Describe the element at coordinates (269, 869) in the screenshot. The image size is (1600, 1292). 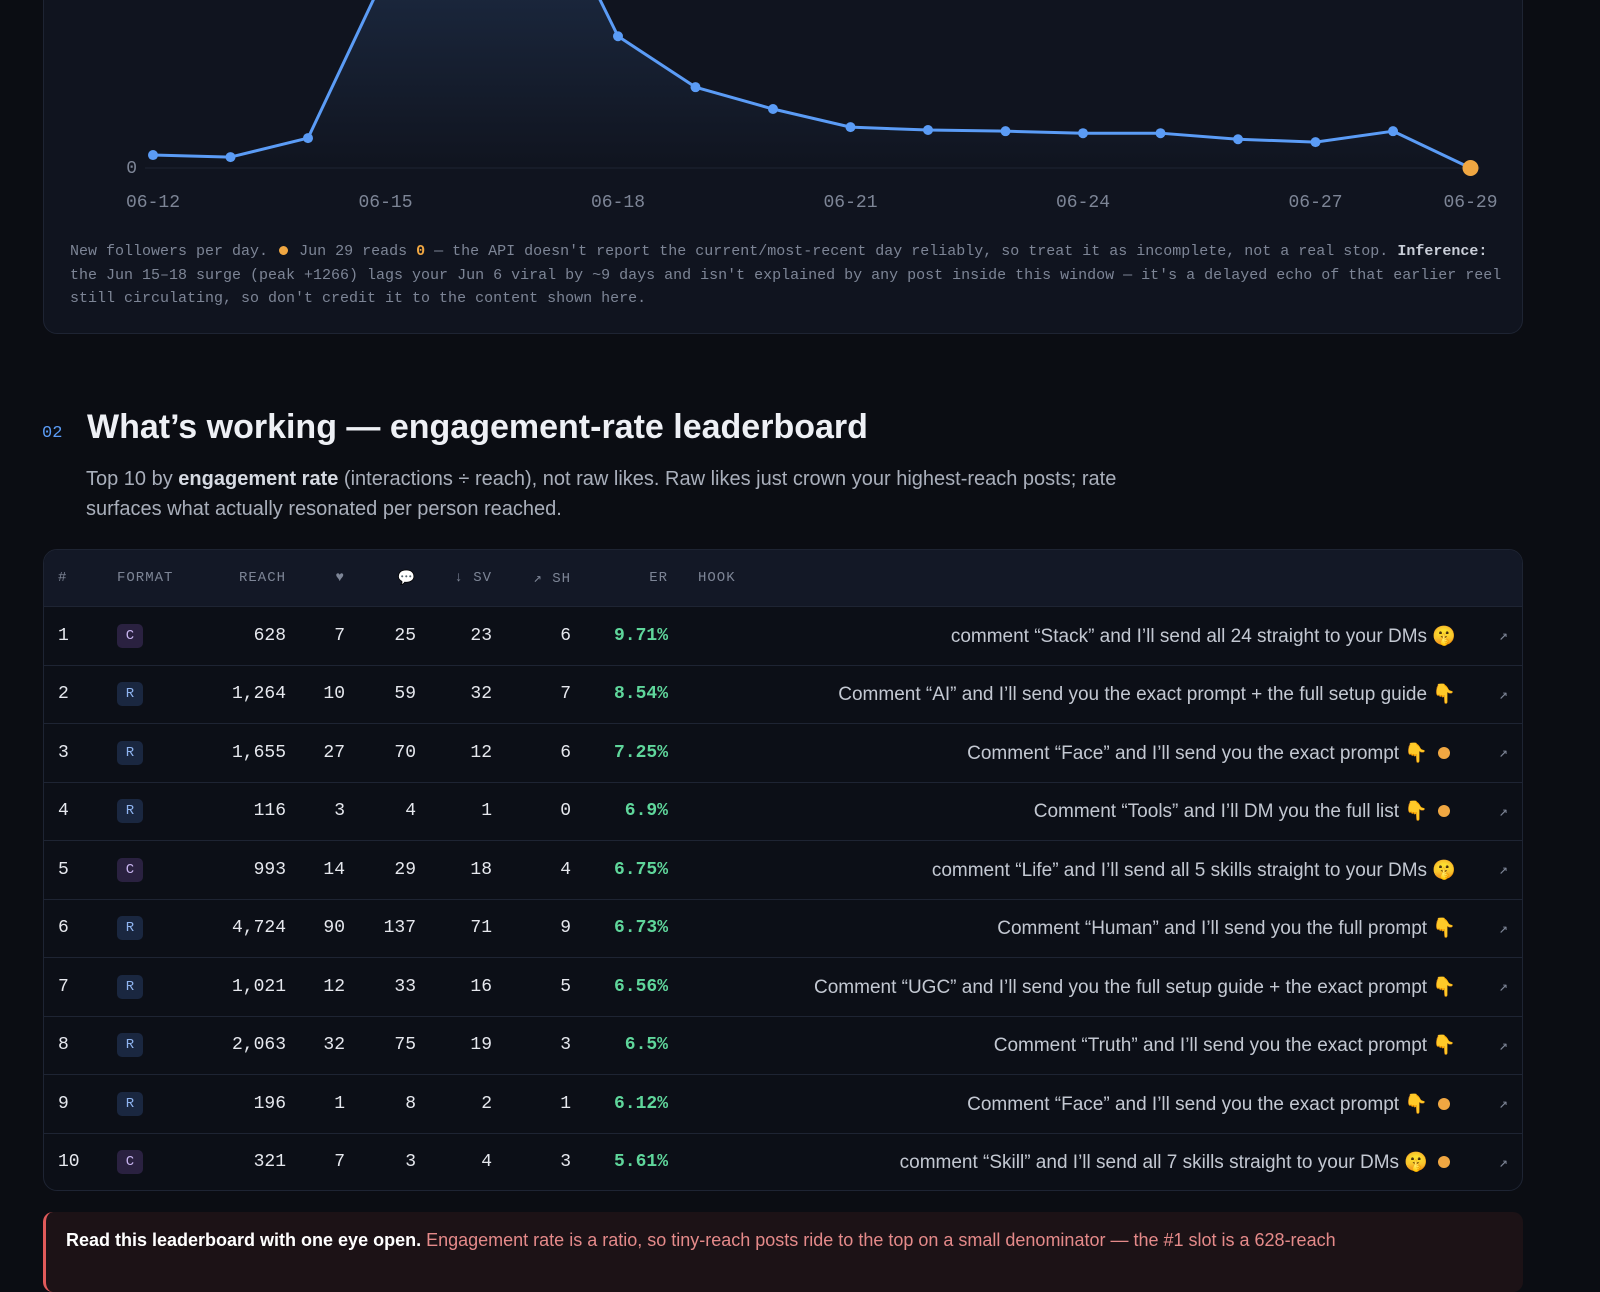
I see `table-cell: 993` at that location.